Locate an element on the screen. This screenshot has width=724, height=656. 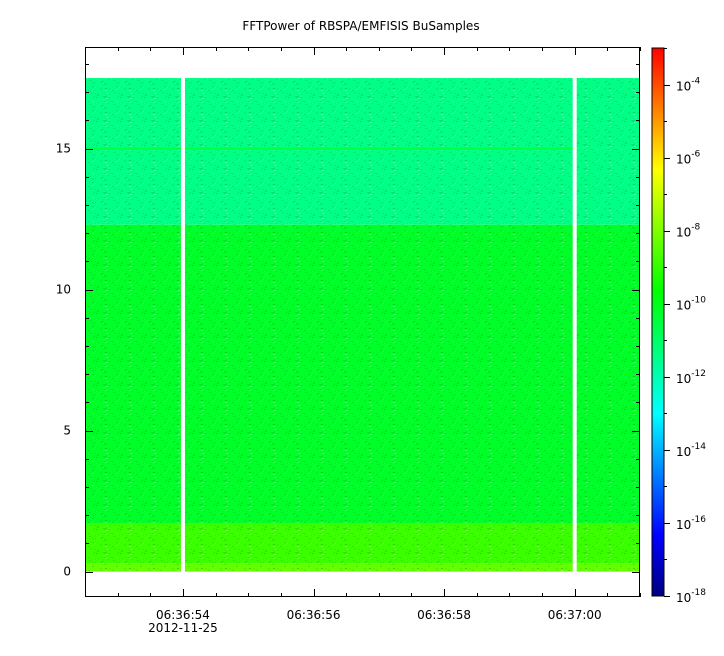
x-tick-label: 06:36:58 is located at coordinates (444, 615).